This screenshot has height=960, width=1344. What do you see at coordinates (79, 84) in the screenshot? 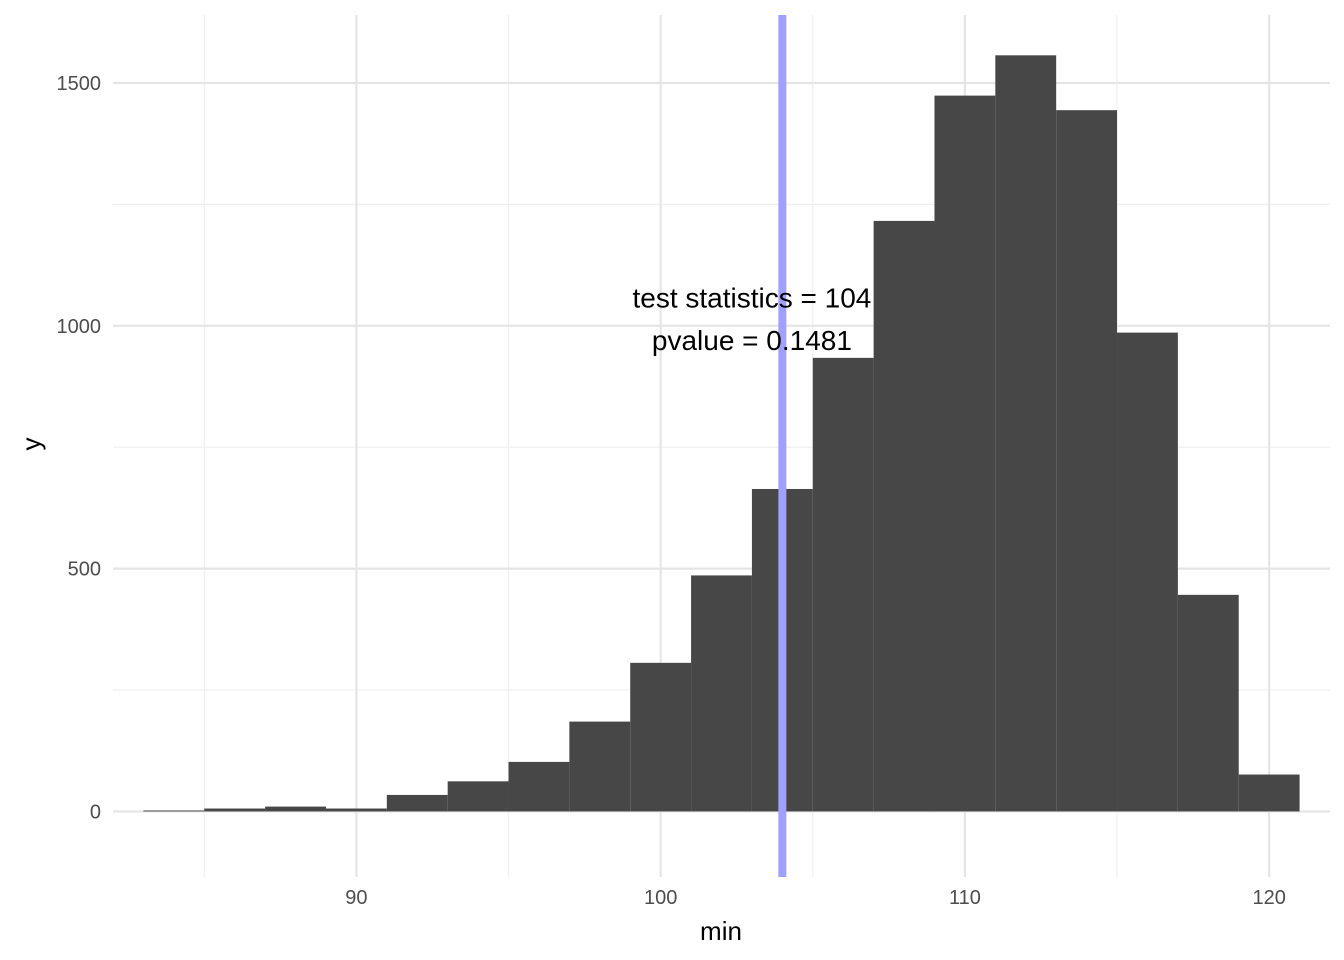
I see `y-tick-label: 1500` at bounding box center [79, 84].